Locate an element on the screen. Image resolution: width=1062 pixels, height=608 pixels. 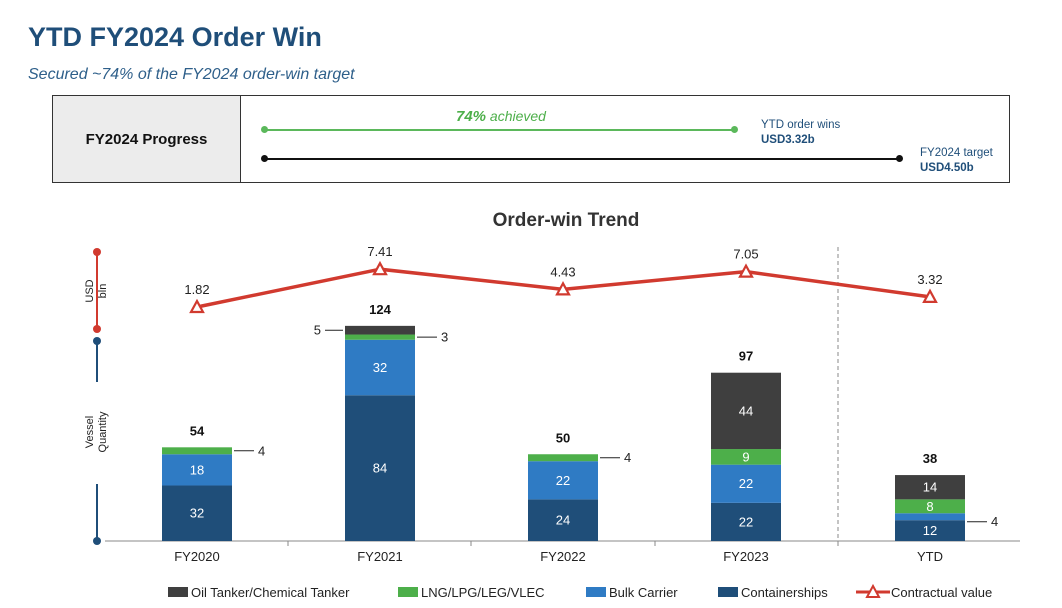
line-value-label-fy2023: 7.05 is located at coordinates (745, 254).